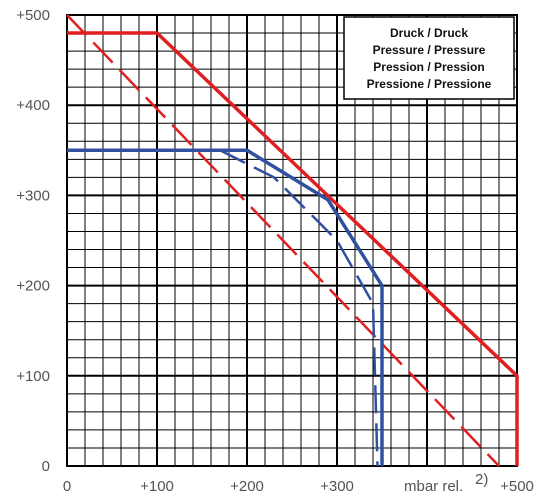 Image resolution: width=536 pixels, height=497 pixels. What do you see at coordinates (46, 466) in the screenshot?
I see `y-tick-label: 0` at bounding box center [46, 466].